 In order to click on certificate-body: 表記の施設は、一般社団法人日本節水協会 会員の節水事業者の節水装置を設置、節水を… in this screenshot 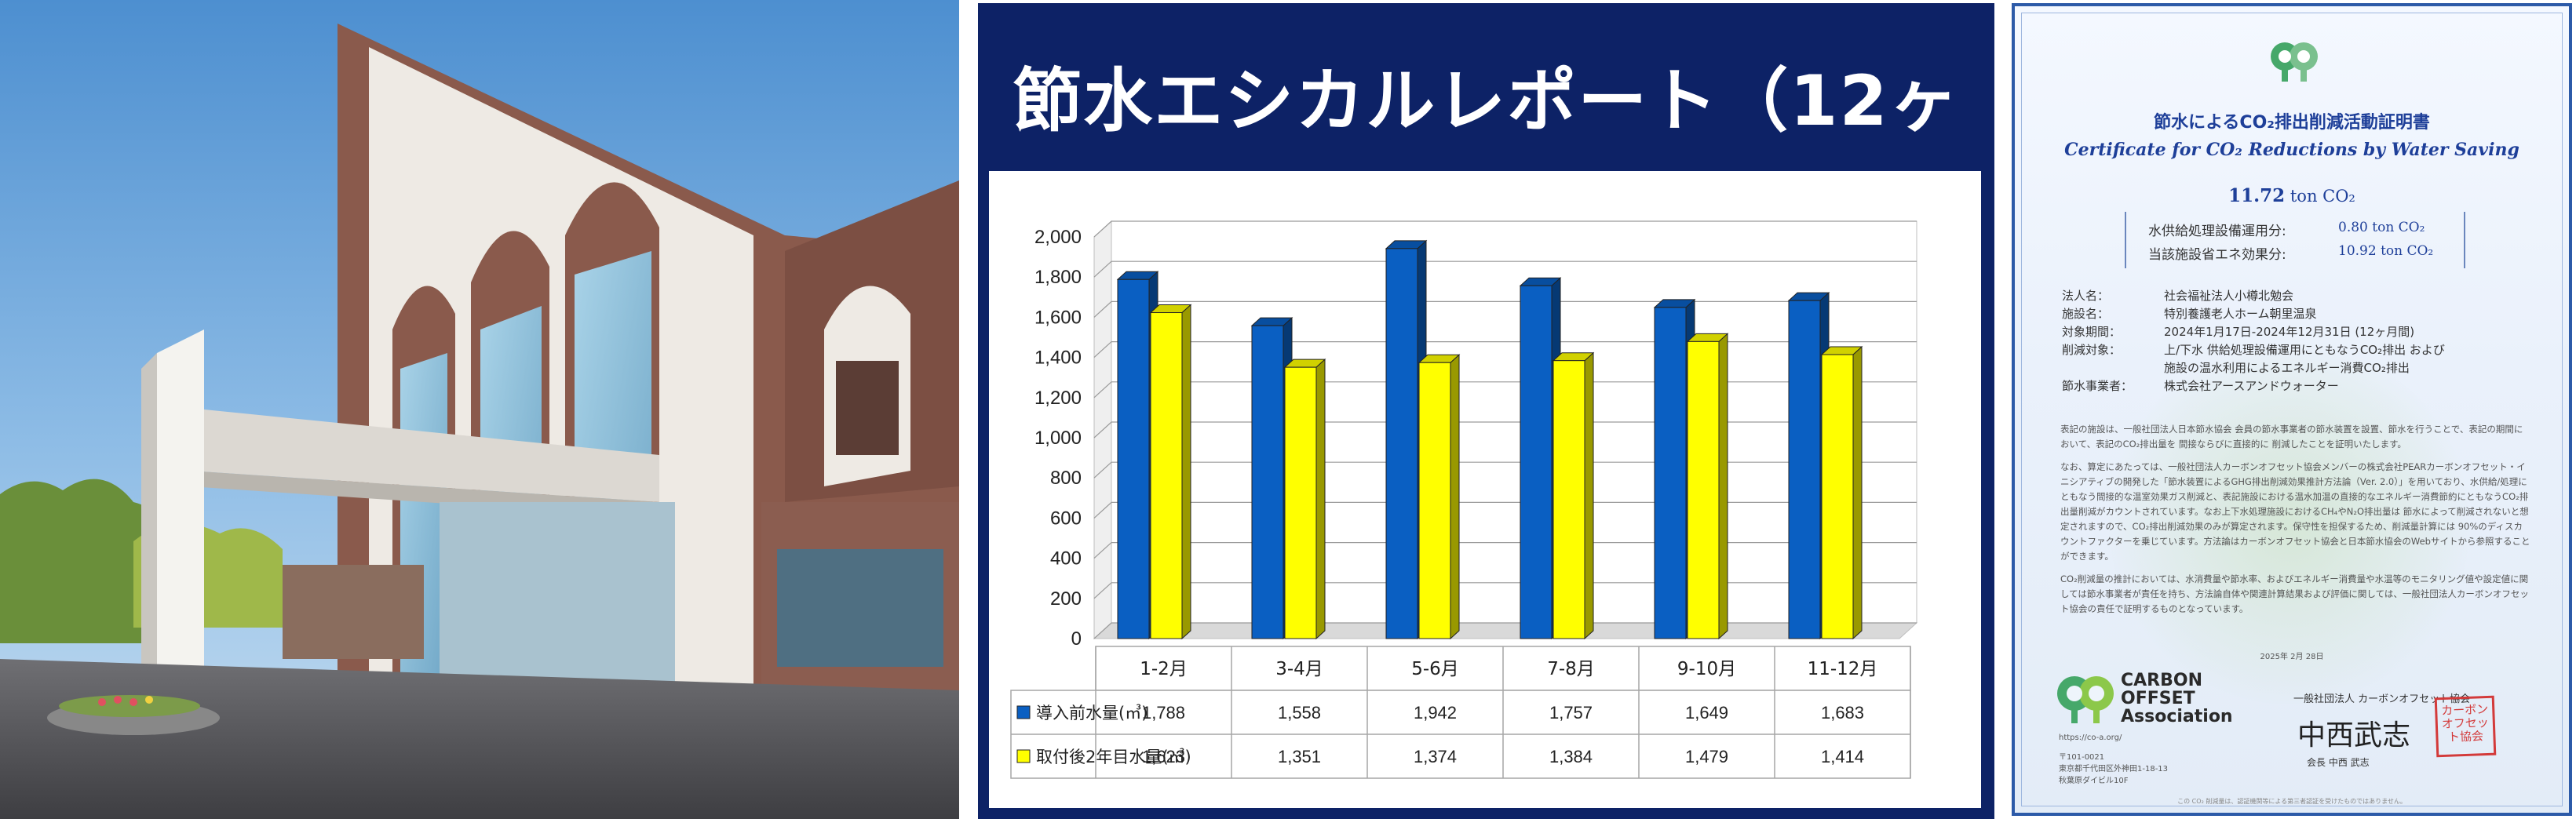, I will do `click(2295, 523)`.